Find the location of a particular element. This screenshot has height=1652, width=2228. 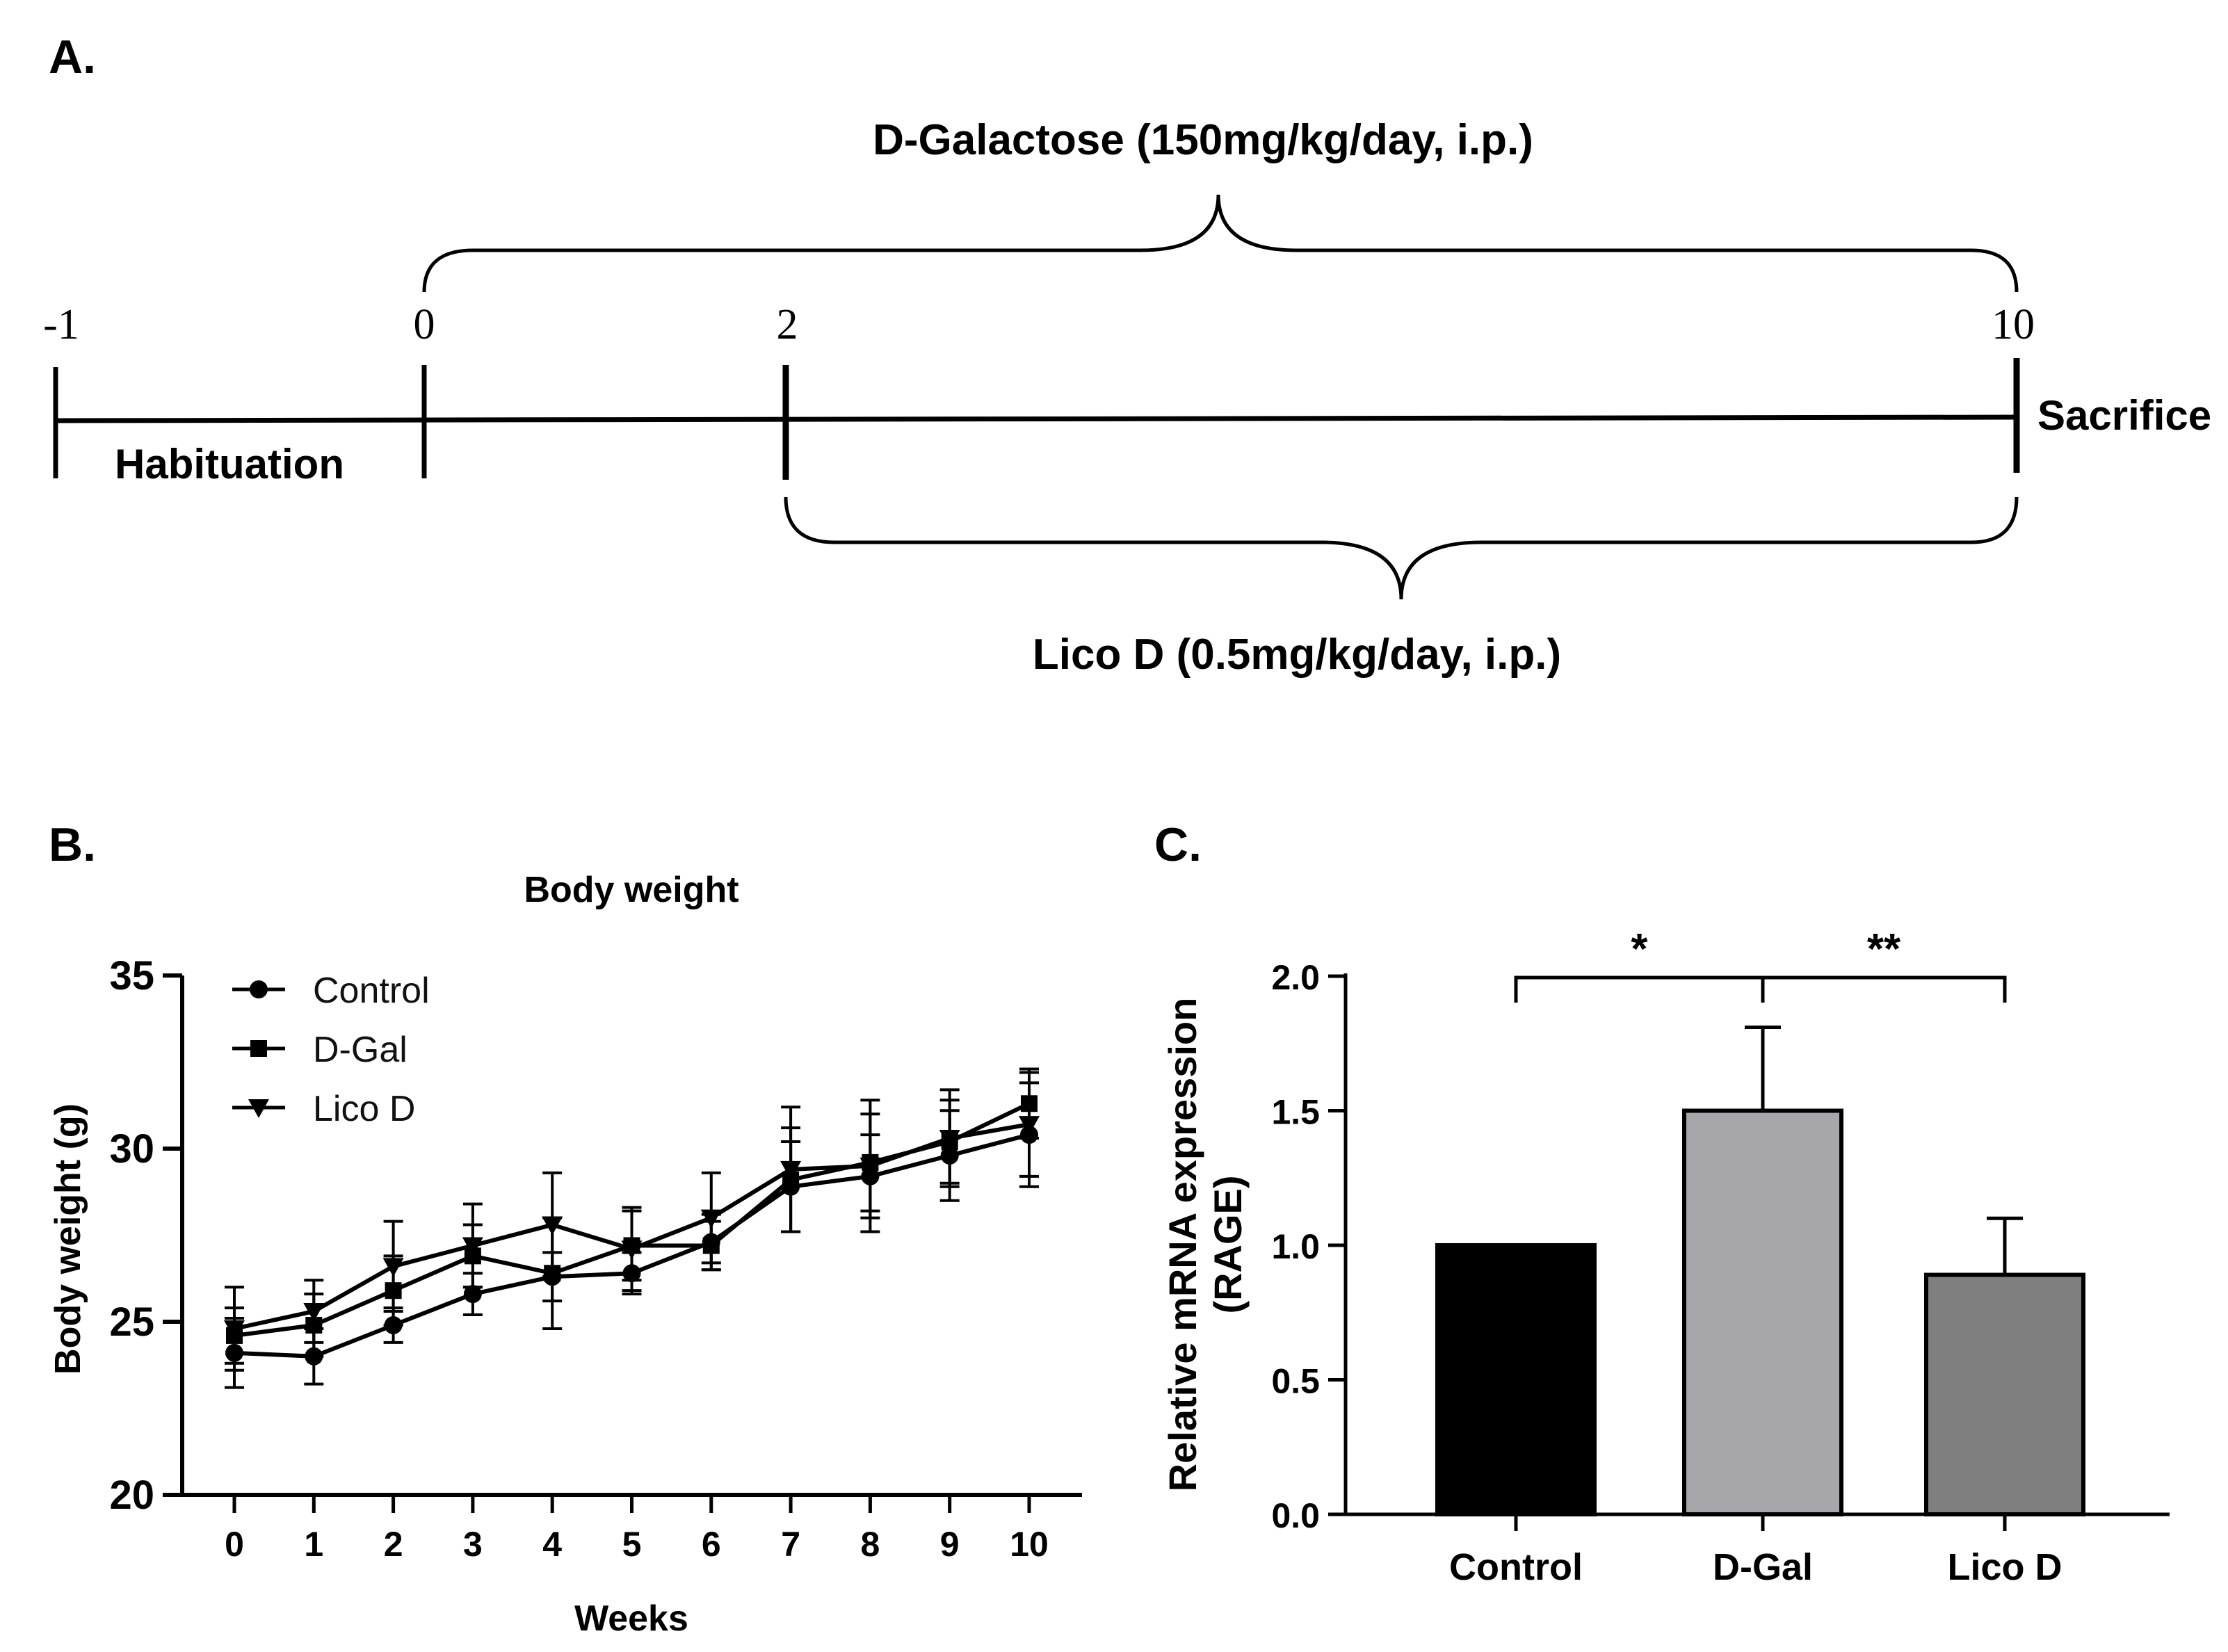

body-weight-y-ticks: 20 25 30 35 is located at coordinates (145, 1235).